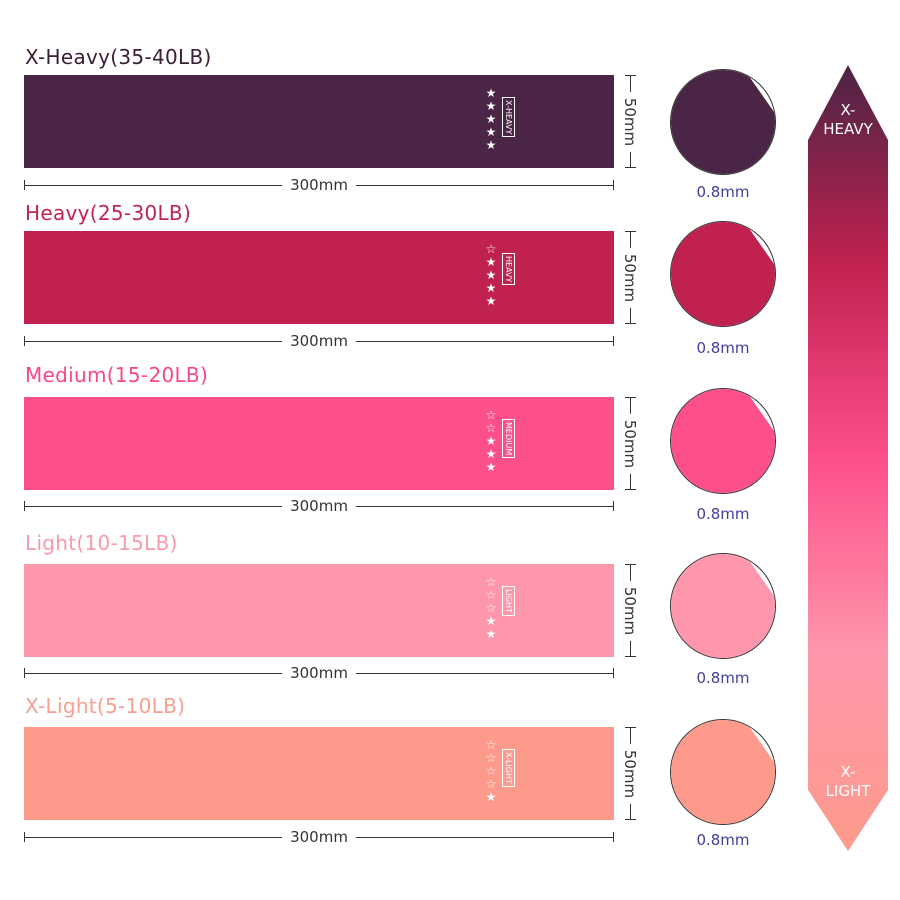 This screenshot has width=900, height=900. I want to click on band-title: X-Heavy(35-40LB), so click(118, 57).